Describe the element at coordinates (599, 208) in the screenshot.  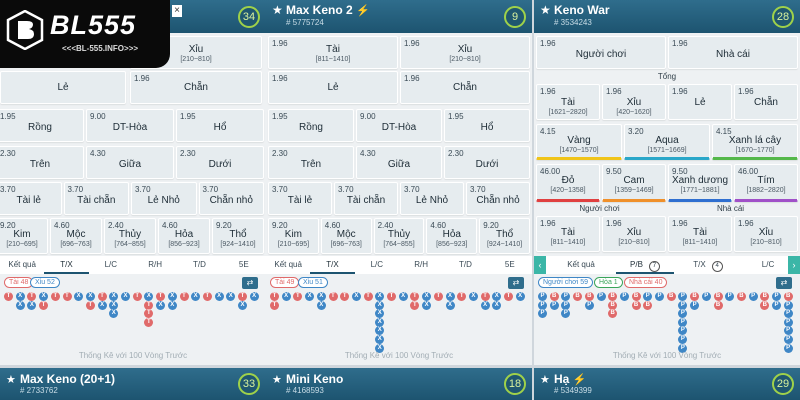
I see `section-label: Người chơi` at that location.